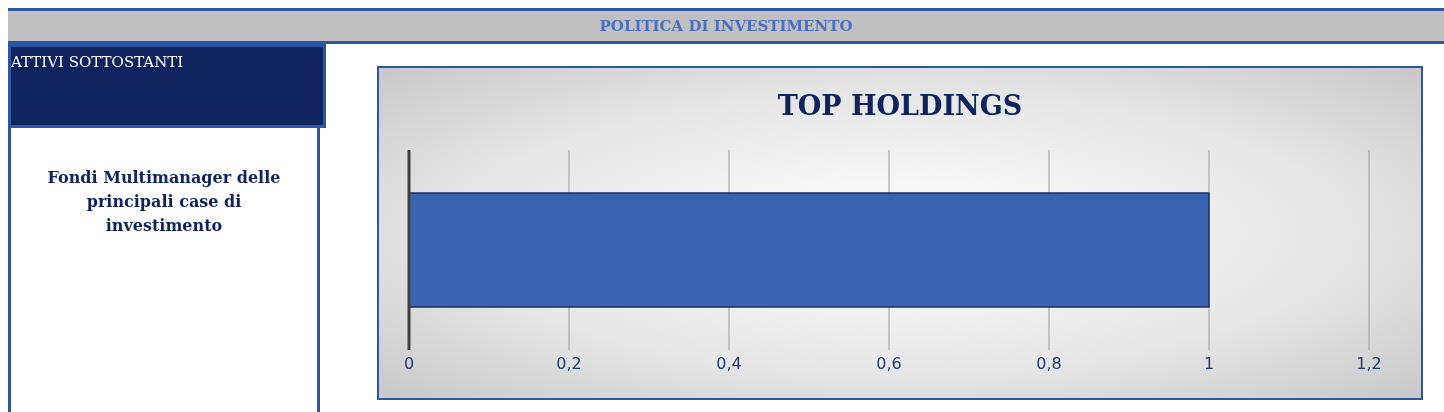 Image resolution: width=1444 pixels, height=412 pixels. I want to click on x-tick-label: 1,2, so click(1369, 364).